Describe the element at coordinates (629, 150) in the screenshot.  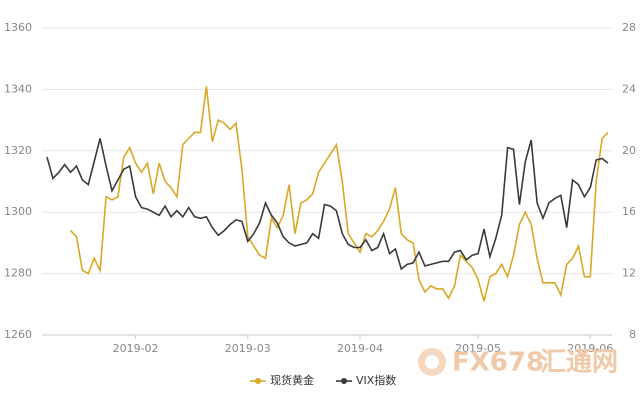
I see `y2-tick-label: 20` at that location.